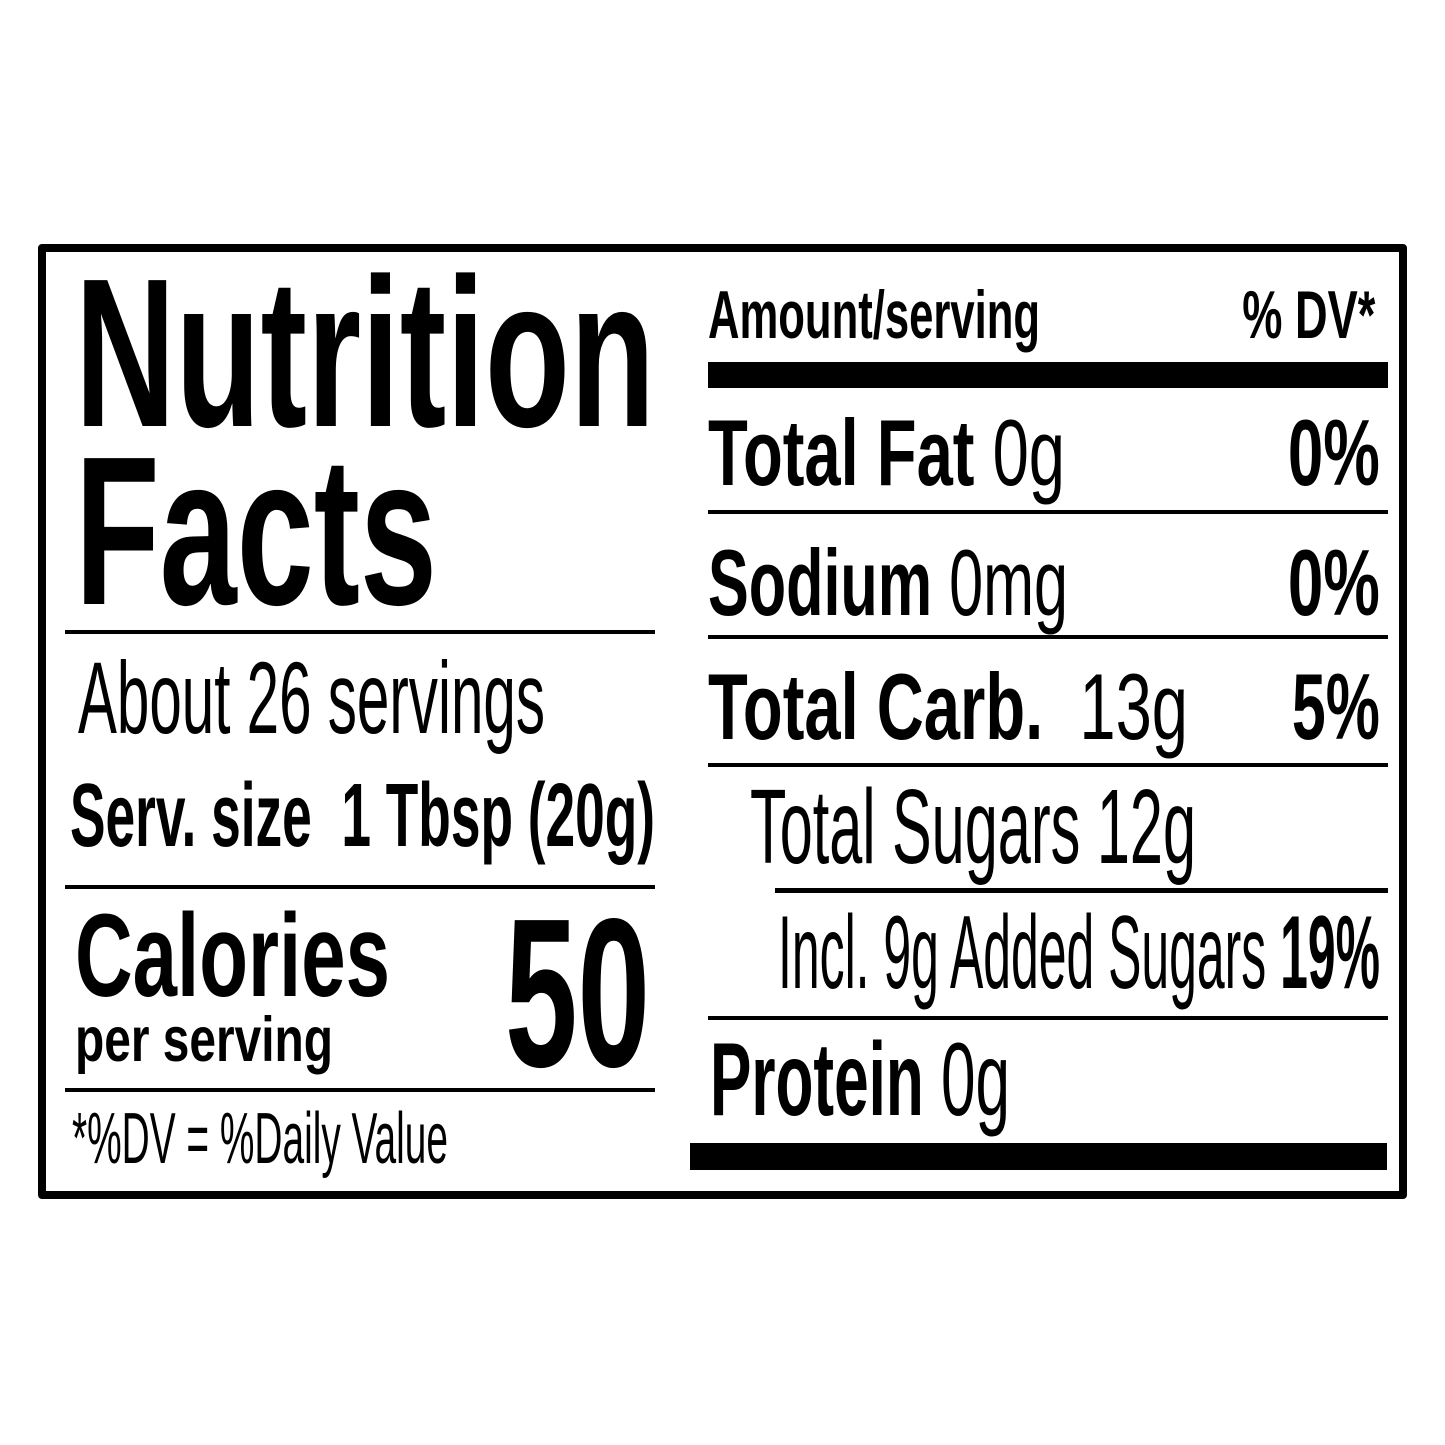  I want to click on calories-value: 50, so click(577, 993).